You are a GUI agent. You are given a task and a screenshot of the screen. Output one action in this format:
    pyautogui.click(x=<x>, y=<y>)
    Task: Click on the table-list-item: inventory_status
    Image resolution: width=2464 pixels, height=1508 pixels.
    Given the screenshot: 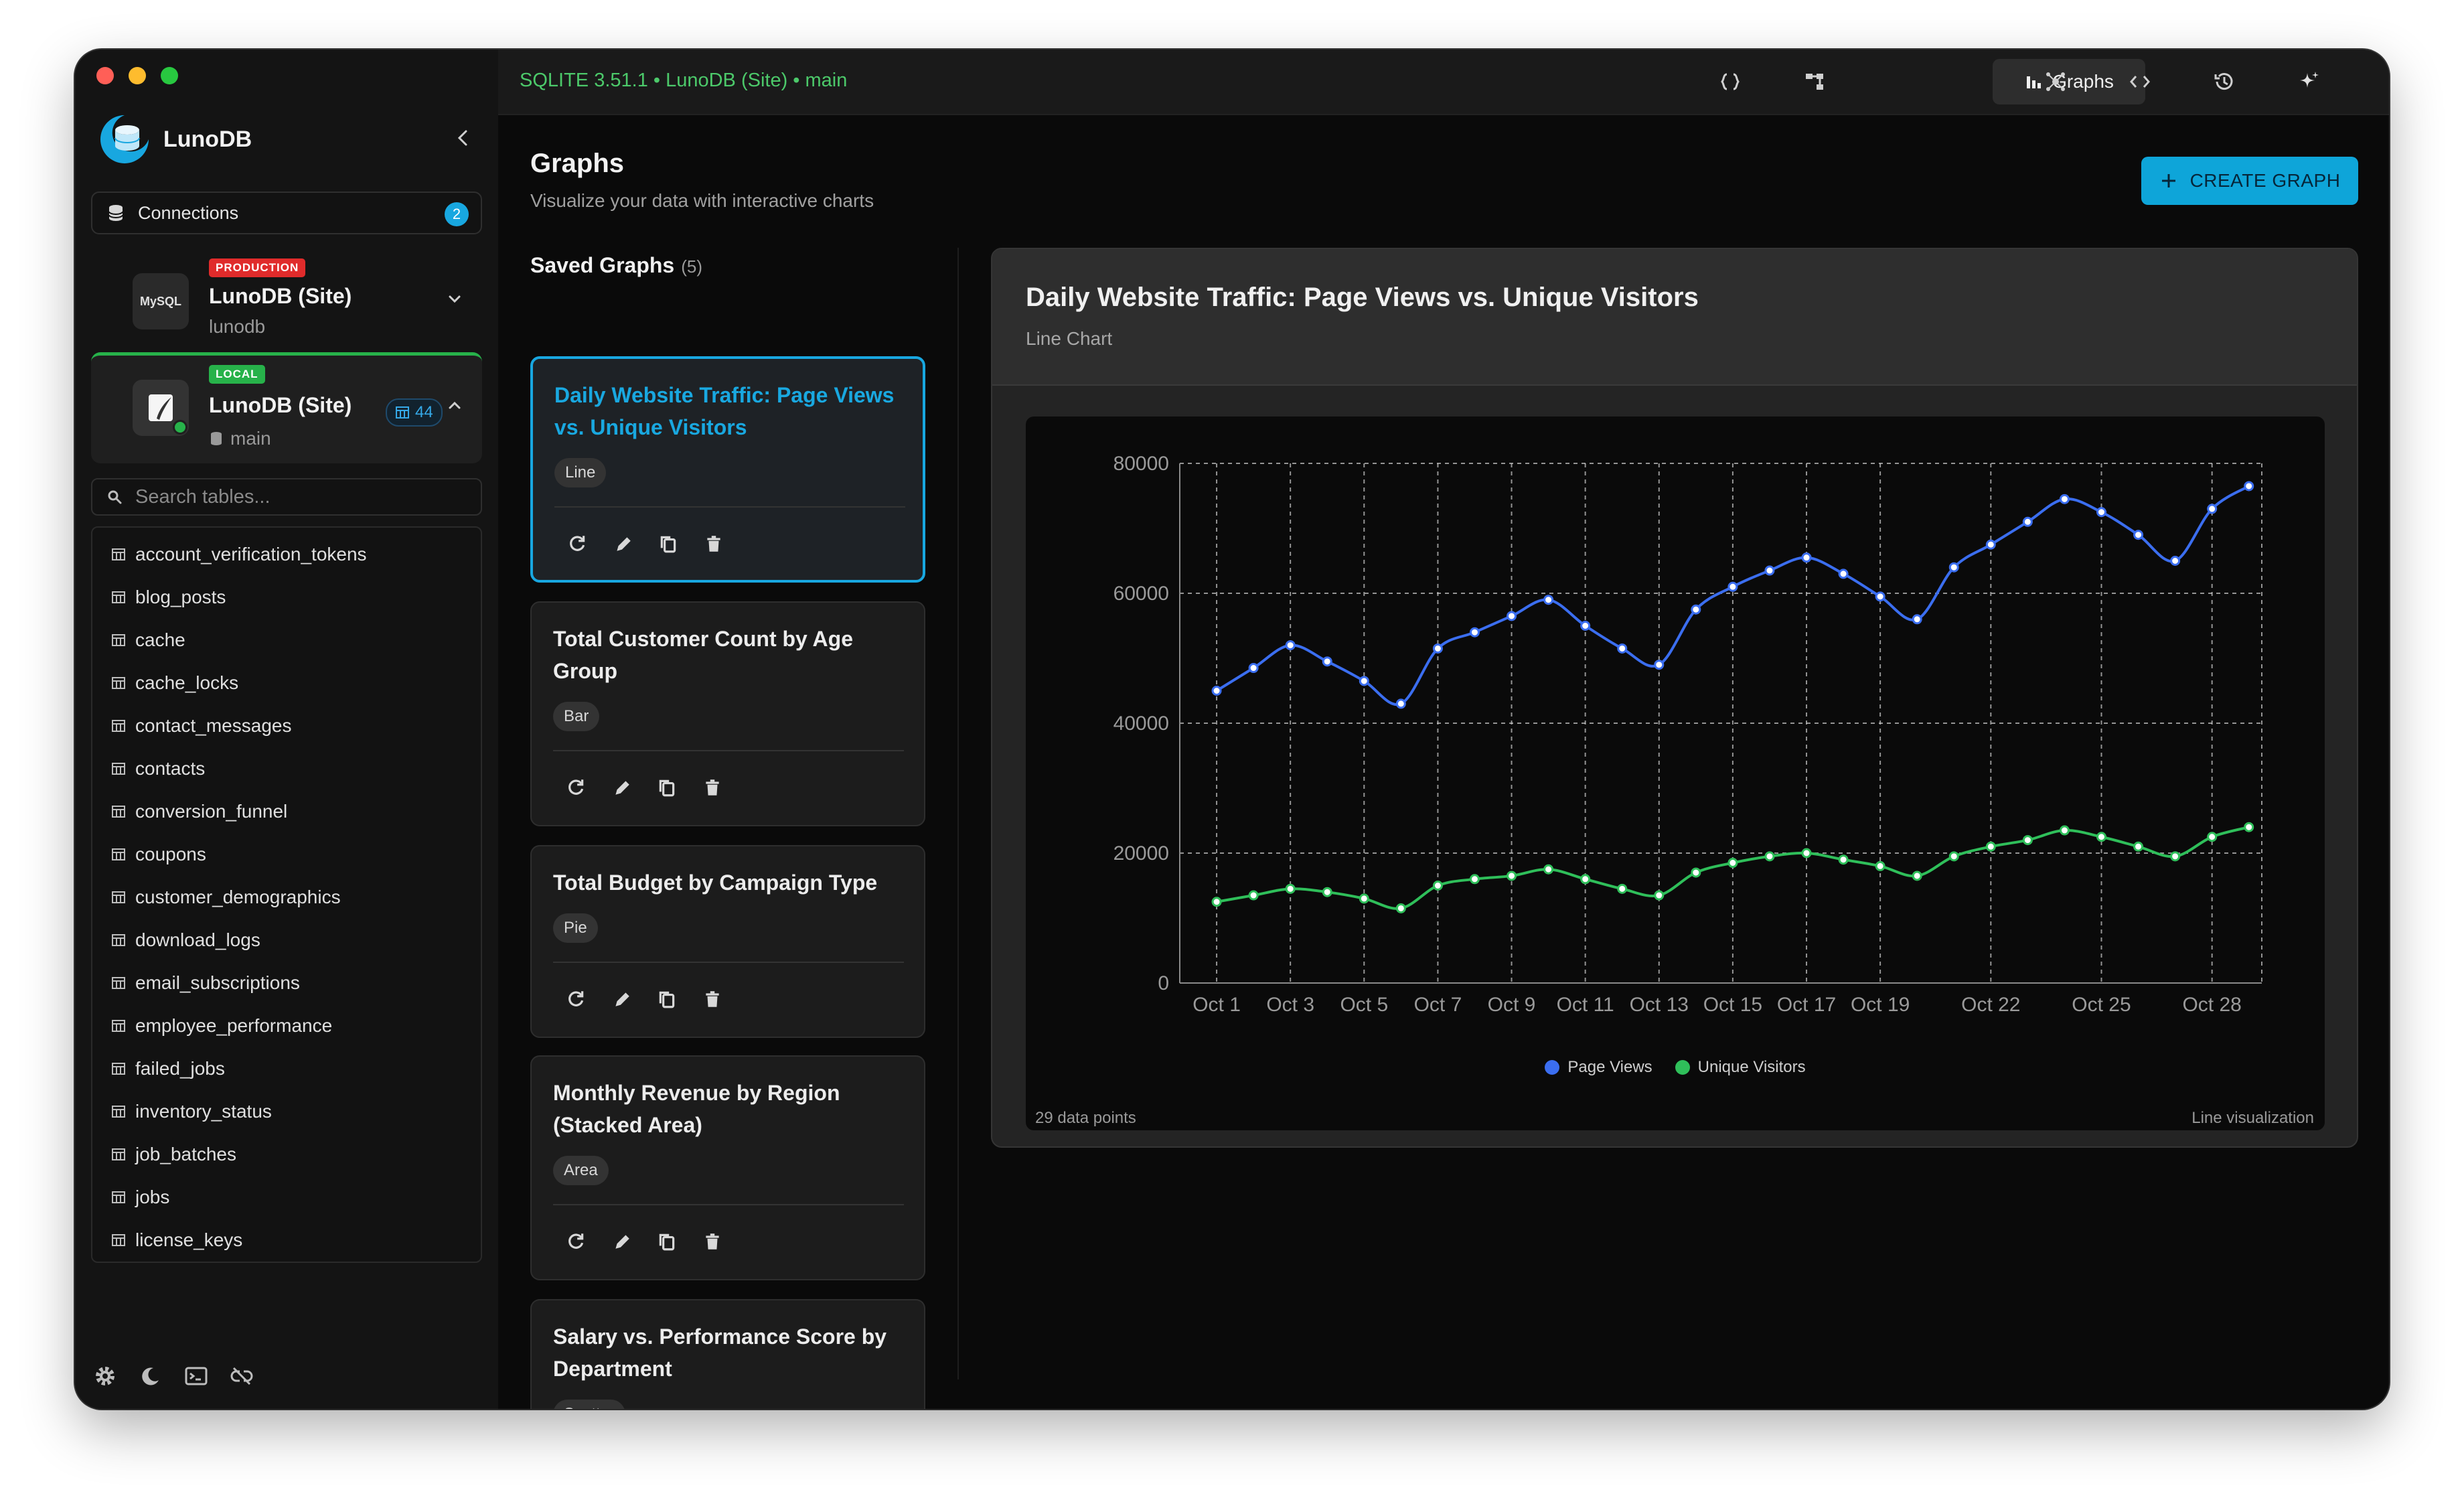 What is the action you would take?
    pyautogui.click(x=286, y=1112)
    